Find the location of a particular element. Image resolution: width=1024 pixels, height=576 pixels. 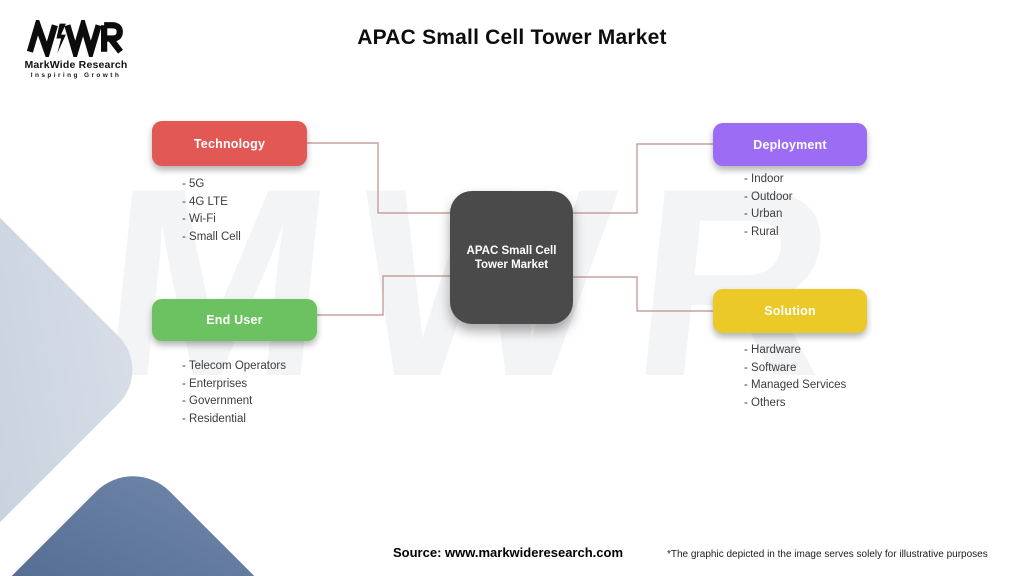

list-item: - Government is located at coordinates (217, 401).